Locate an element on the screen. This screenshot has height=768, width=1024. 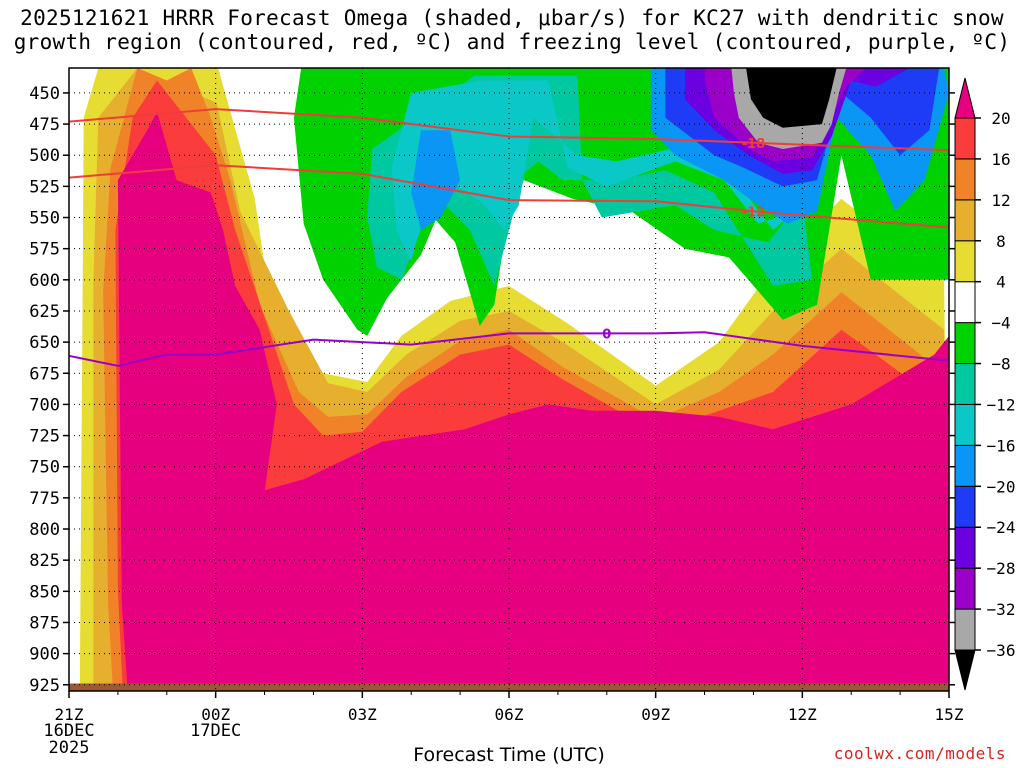
x-tick-label: 09Z is located at coordinates (655, 714).